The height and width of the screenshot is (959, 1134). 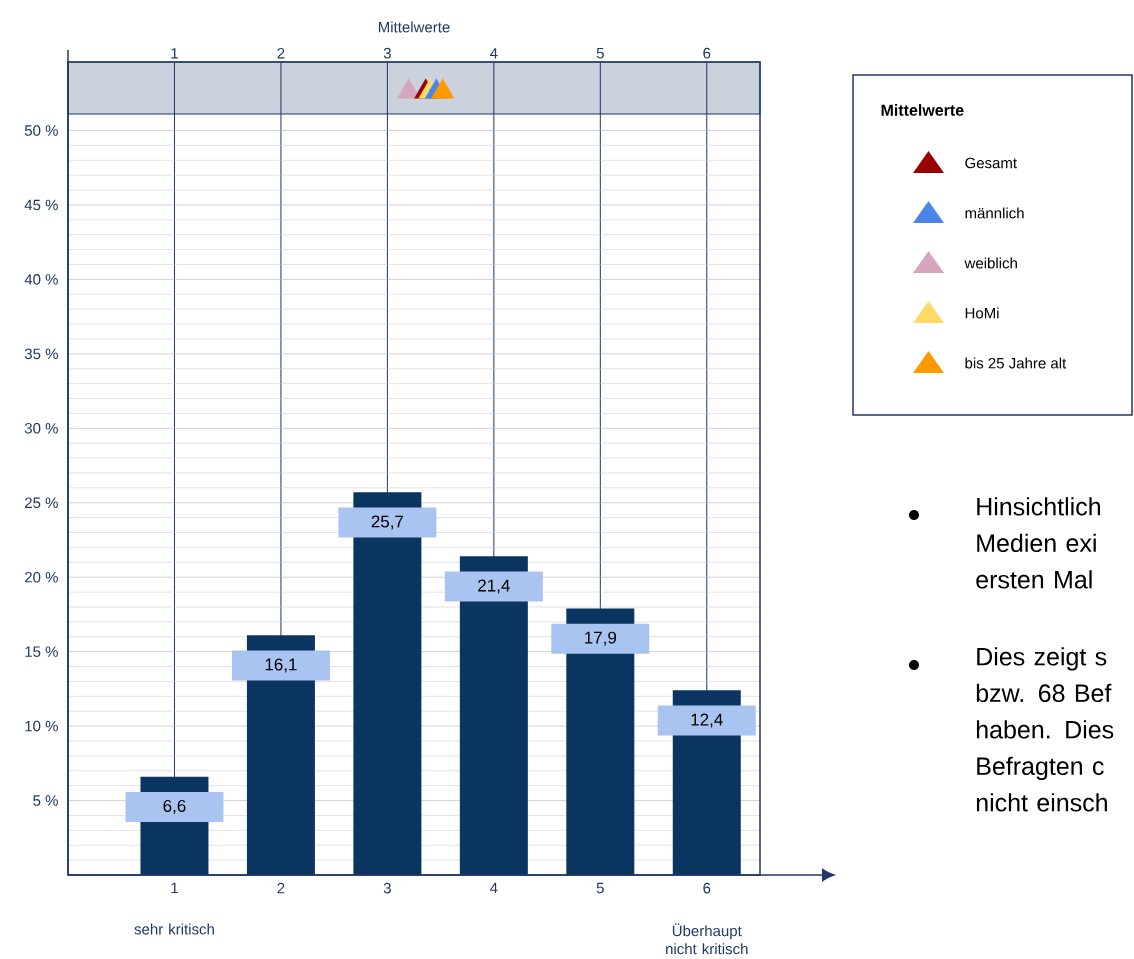 I want to click on text: Dies zeigt s bzw. 68 Bef haben. Dies Befragten c nicht einsch, so click(x=1045, y=729).